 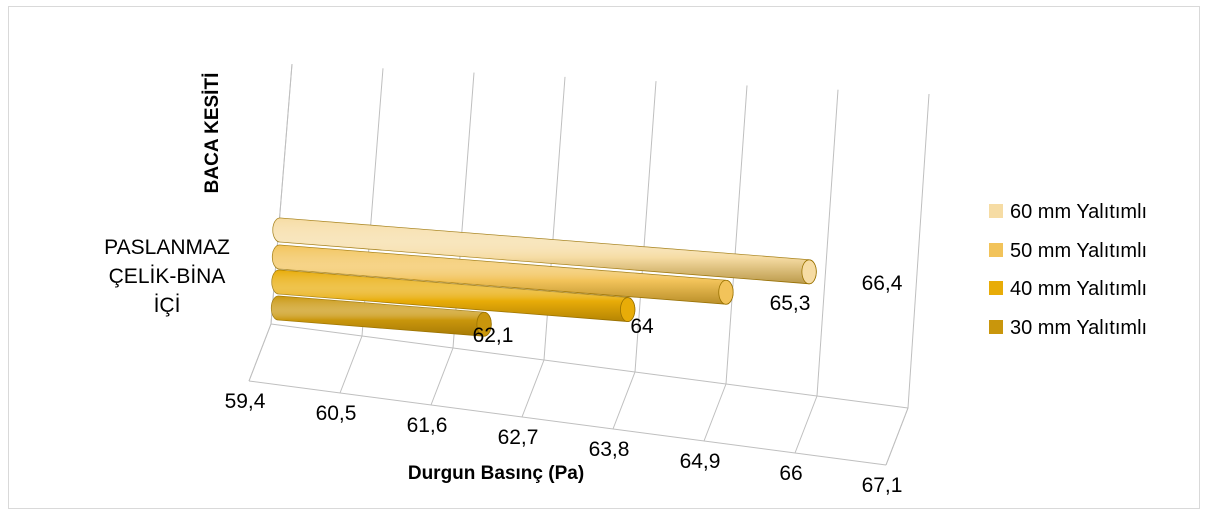 I want to click on data-label: 62,1, so click(x=493, y=335).